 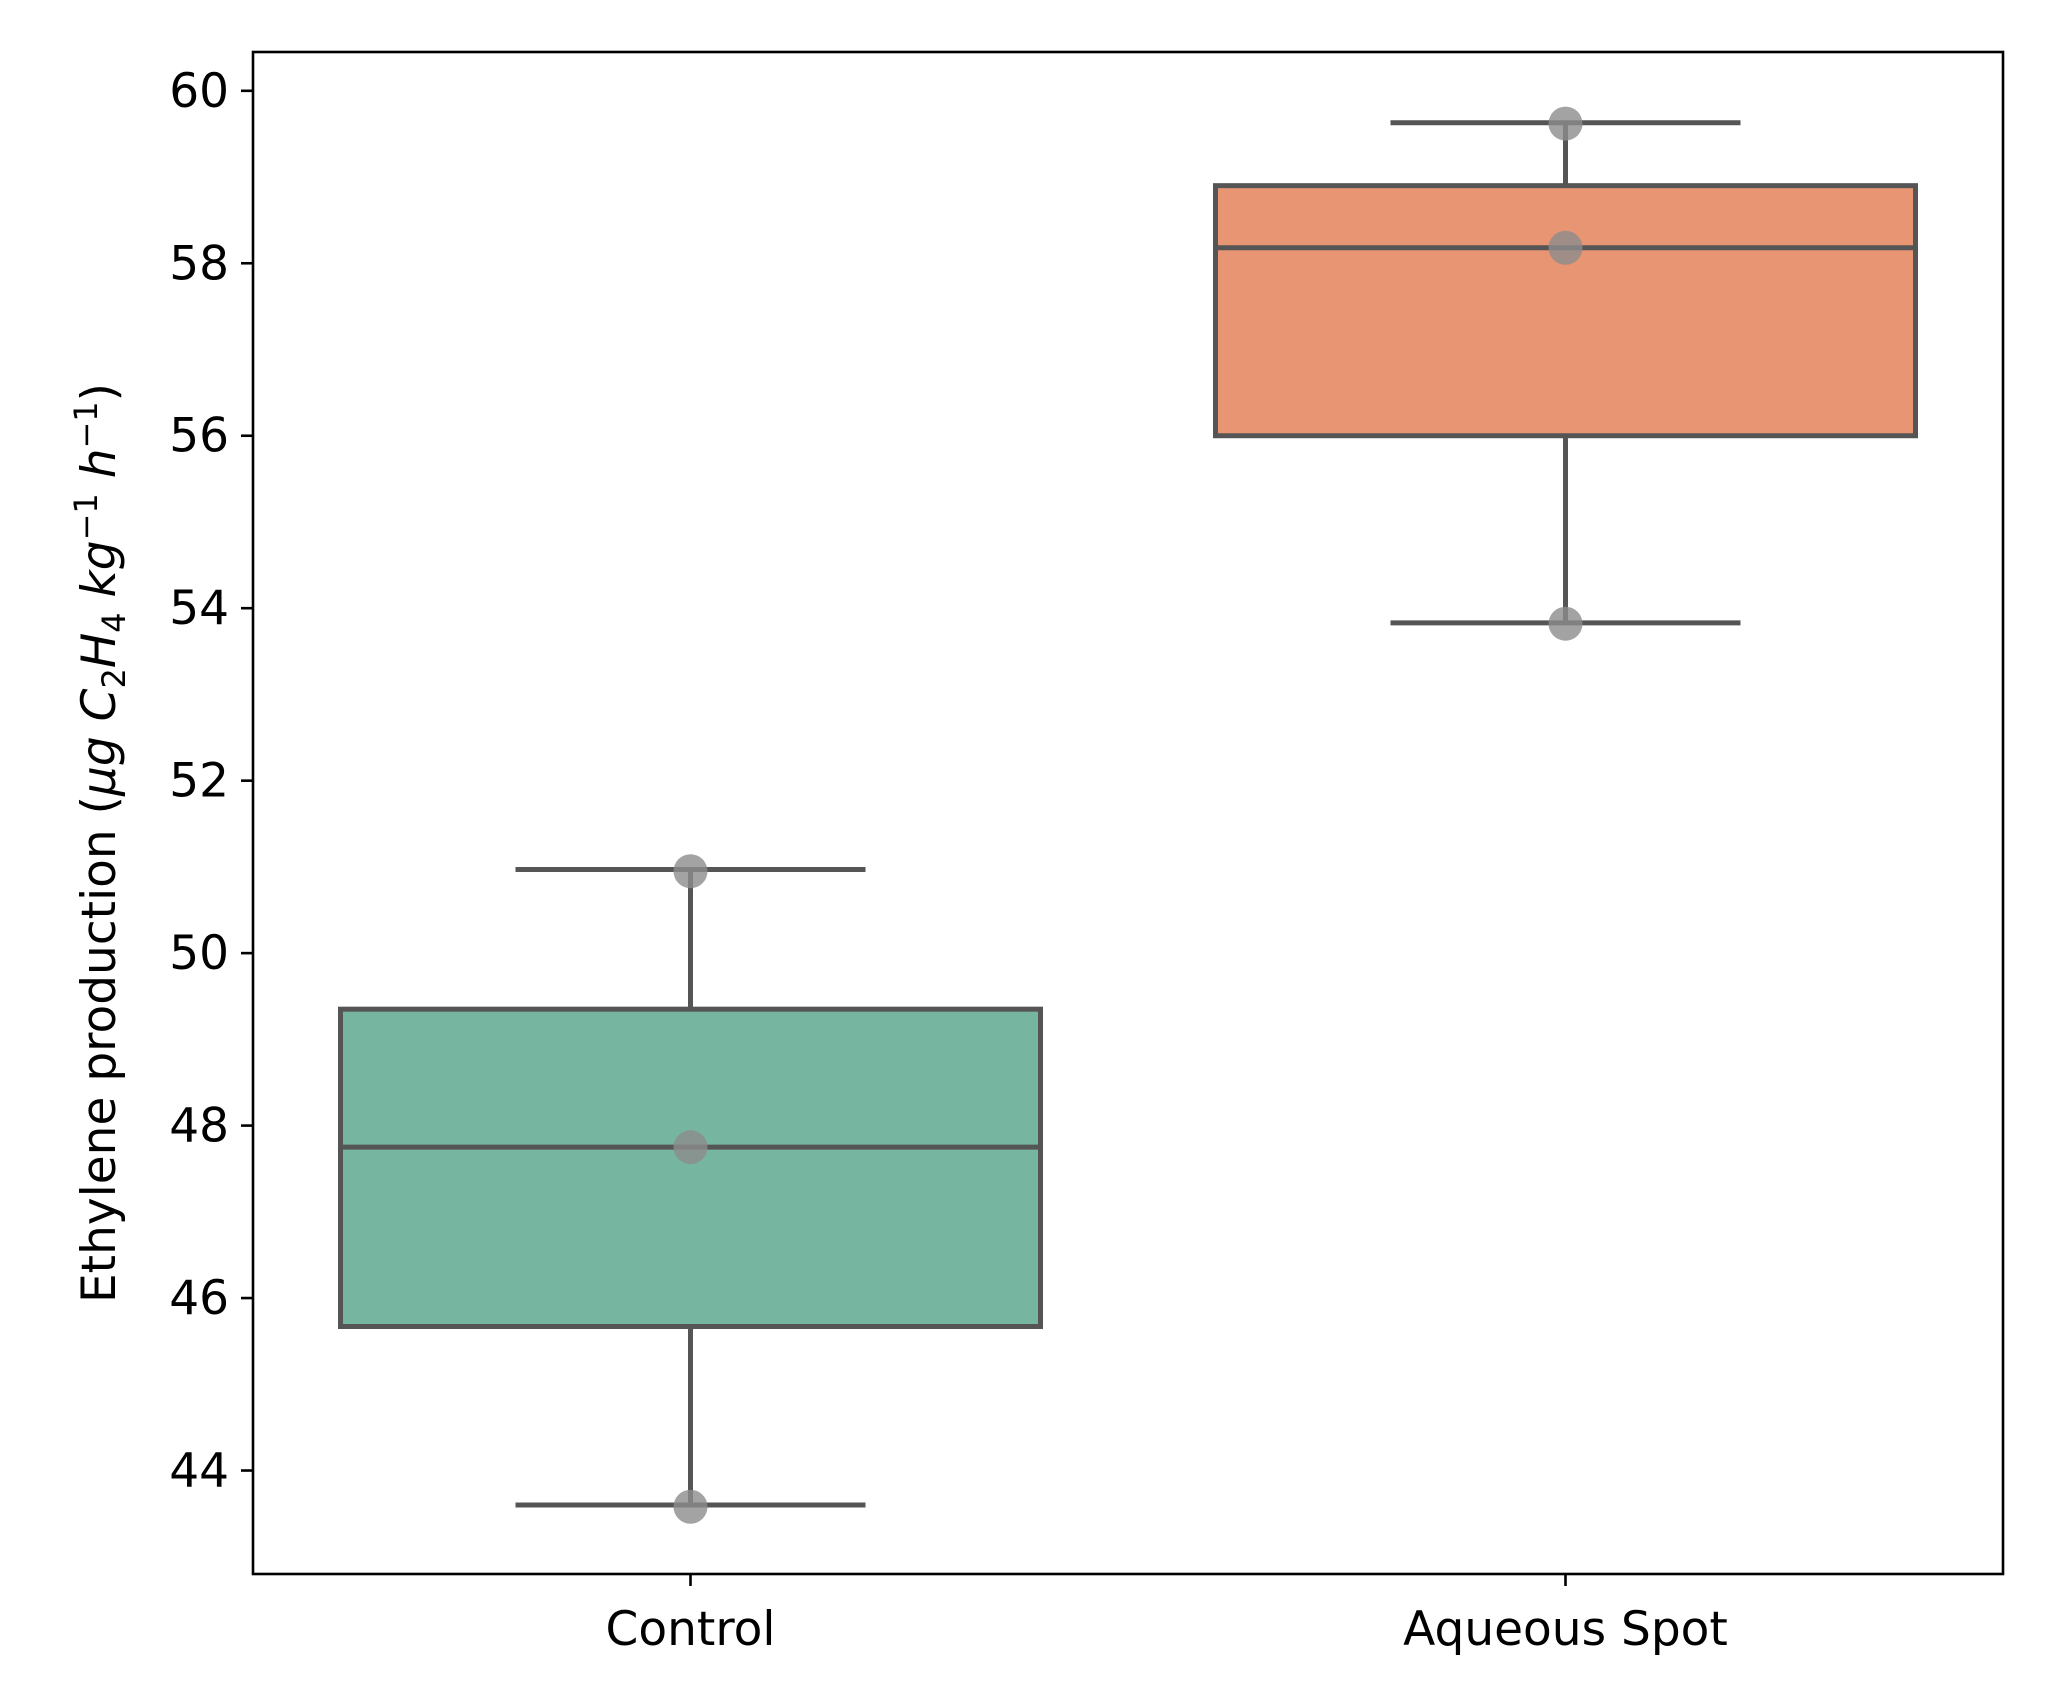 What do you see at coordinates (199, 436) in the screenshot?
I see `y-tick-label: 56` at bounding box center [199, 436].